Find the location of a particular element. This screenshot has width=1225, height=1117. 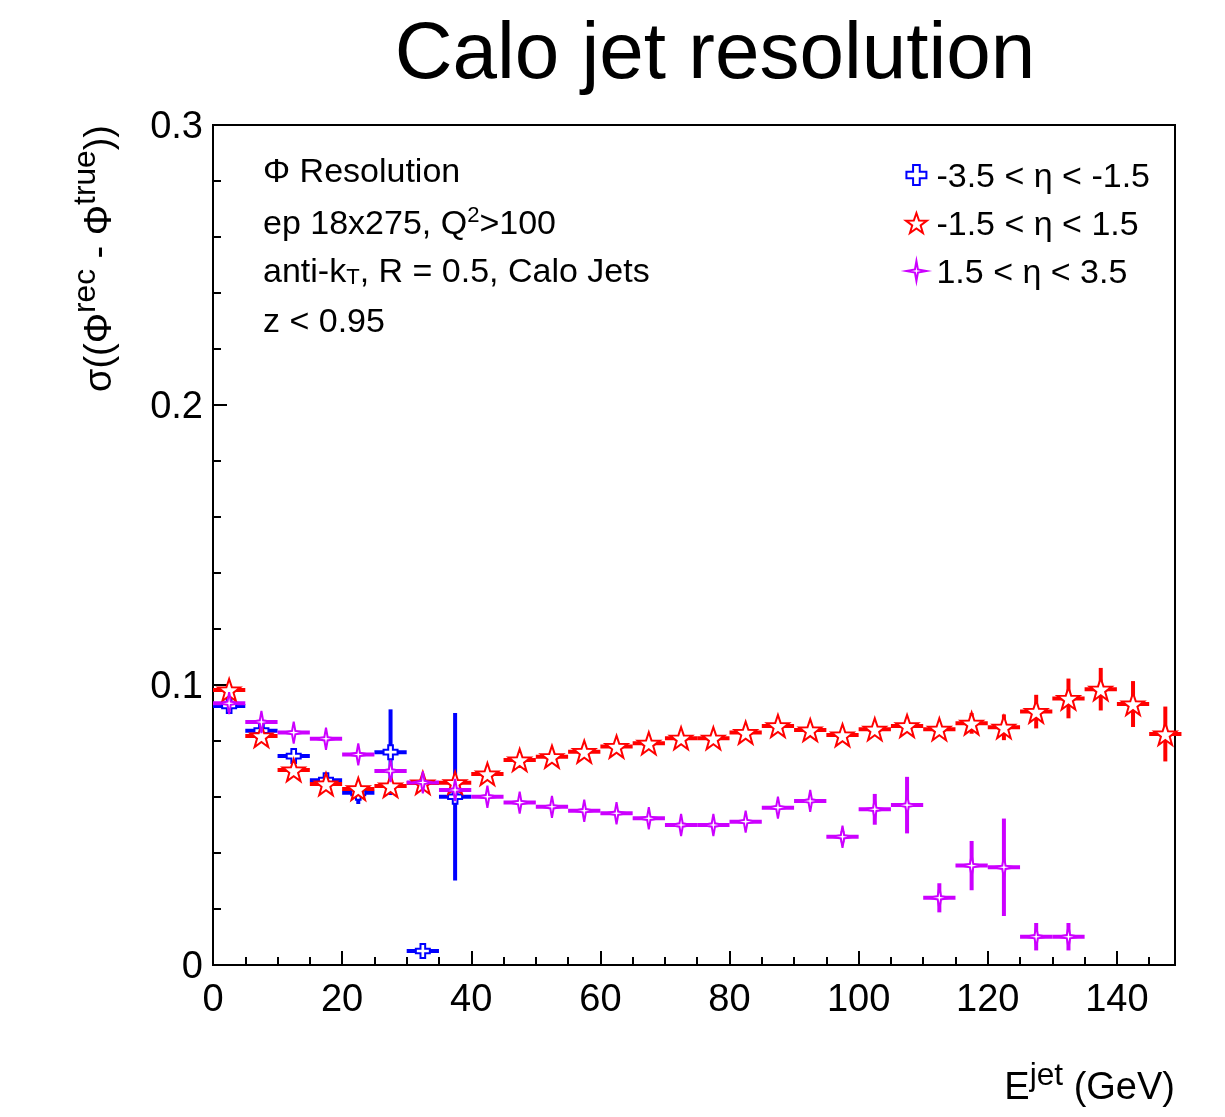

legend-label: -3.5 < η < -1.5 is located at coordinates (1043, 175).